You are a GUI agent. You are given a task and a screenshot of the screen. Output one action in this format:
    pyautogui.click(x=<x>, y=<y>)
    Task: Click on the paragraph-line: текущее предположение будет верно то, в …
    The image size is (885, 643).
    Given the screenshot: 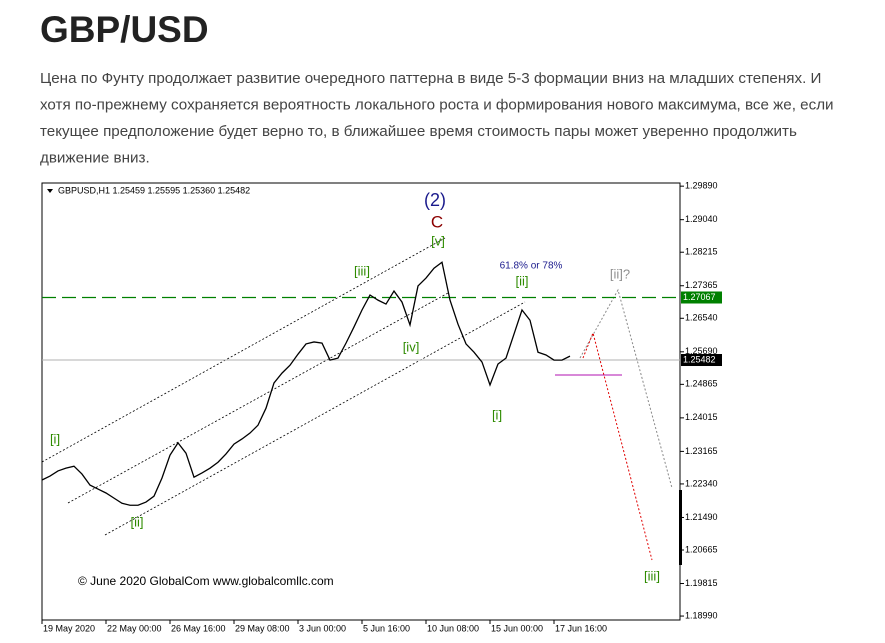 What is the action you would take?
    pyautogui.click(x=418, y=131)
    